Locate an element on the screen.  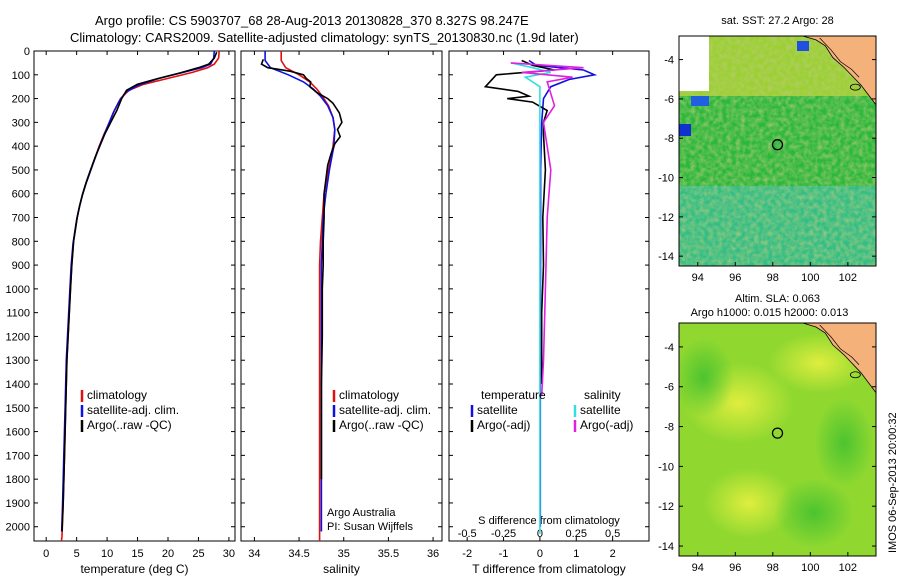
depth-tick-label: 700 is located at coordinates (21, 219).